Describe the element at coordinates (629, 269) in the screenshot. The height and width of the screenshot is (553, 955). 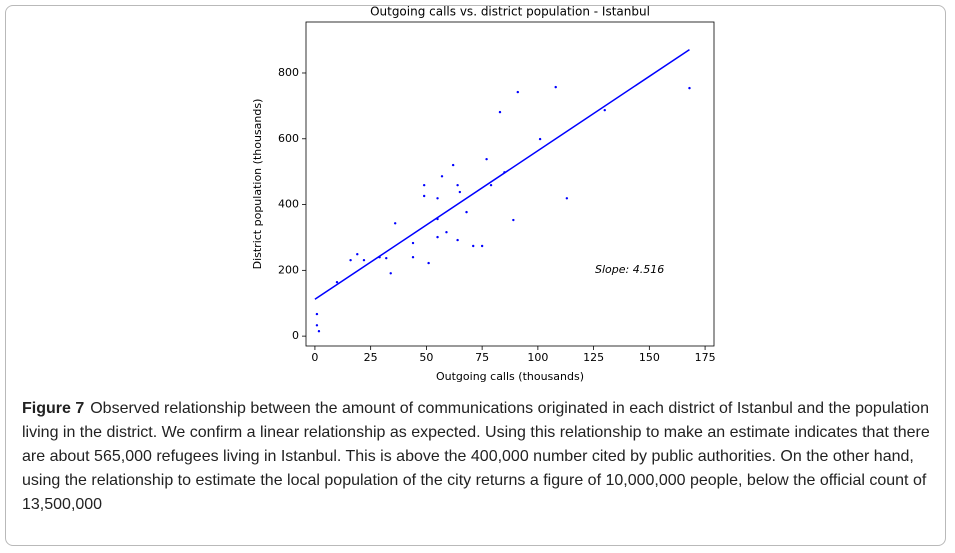
I see `annotation: Slope: 4.516` at that location.